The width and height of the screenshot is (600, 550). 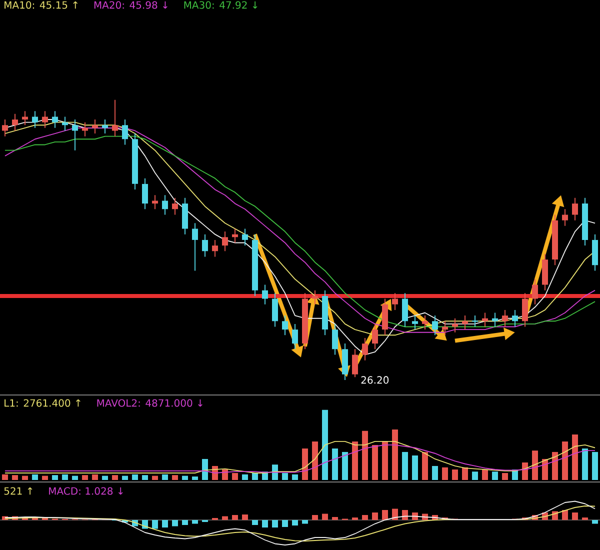 What do you see at coordinates (221, 5) in the screenshot?
I see `text: MA30: 47.92 ↓` at bounding box center [221, 5].